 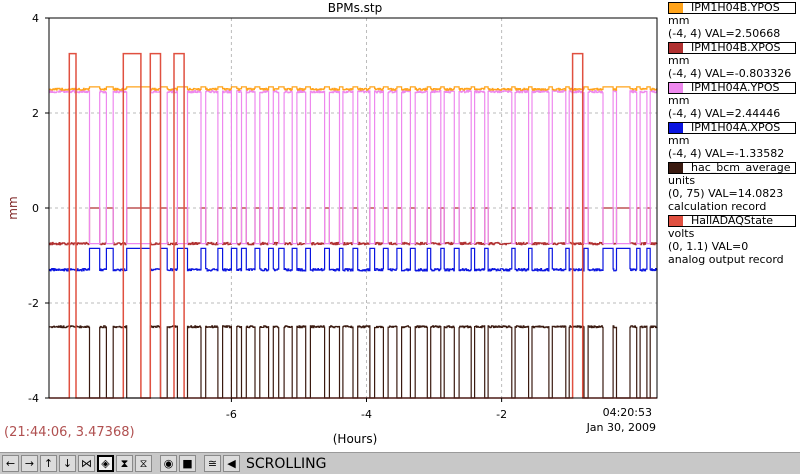 What do you see at coordinates (726, 153) in the screenshot?
I see `legend-detail: (-4, 4) VAL=-1.33582` at bounding box center [726, 153].